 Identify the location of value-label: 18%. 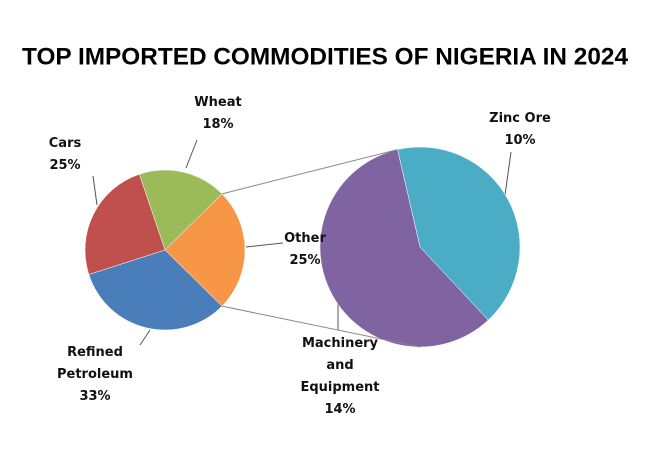
(218, 124).